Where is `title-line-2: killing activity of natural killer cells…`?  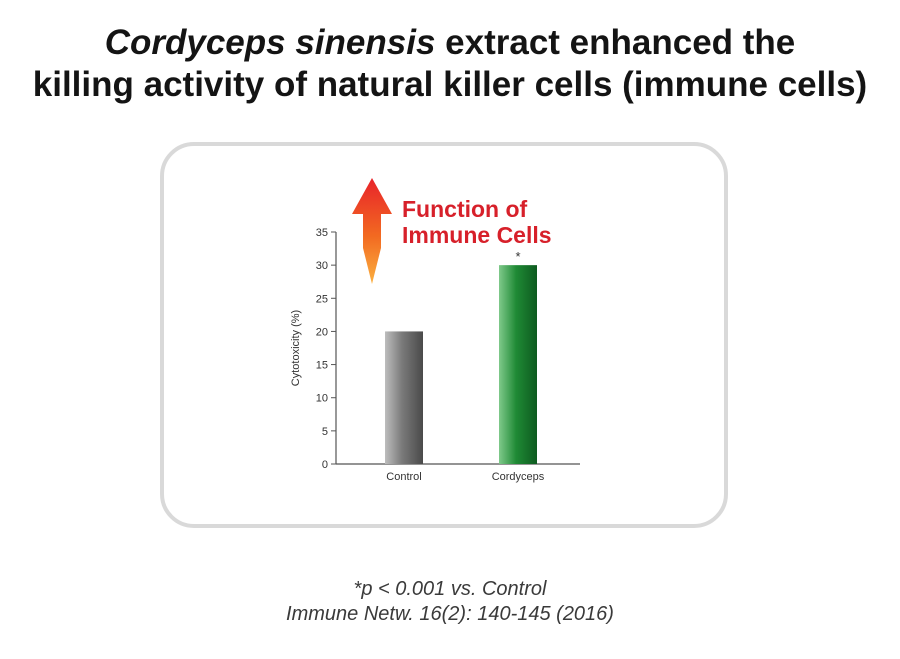
title-line-2: killing activity of natural killer cells… is located at coordinates (450, 84).